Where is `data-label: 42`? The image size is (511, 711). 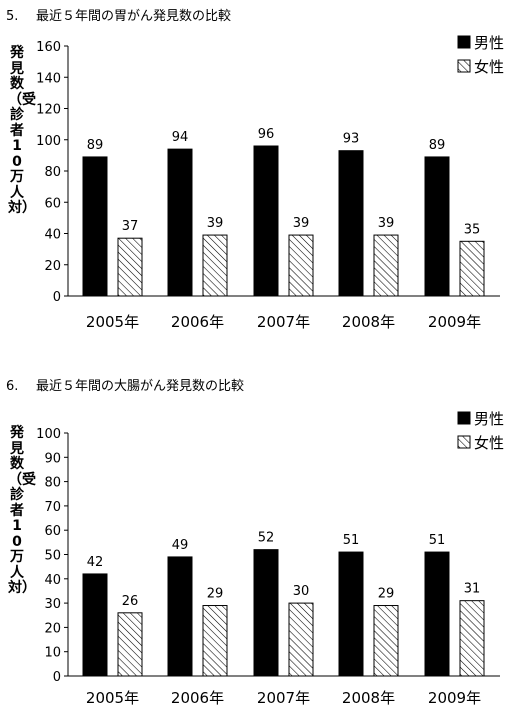
data-label: 42 is located at coordinates (95, 562).